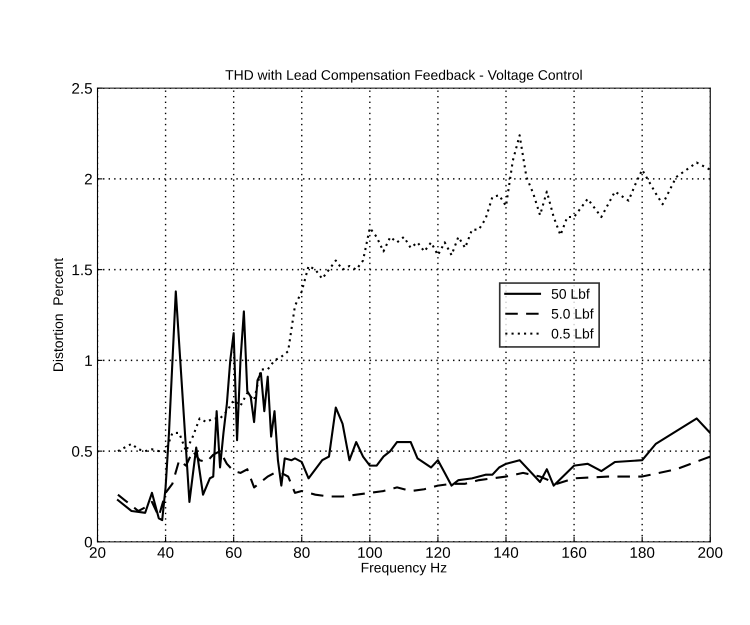  Describe the element at coordinates (571, 293) in the screenshot. I see `legend-label: 50 Lbf` at that location.